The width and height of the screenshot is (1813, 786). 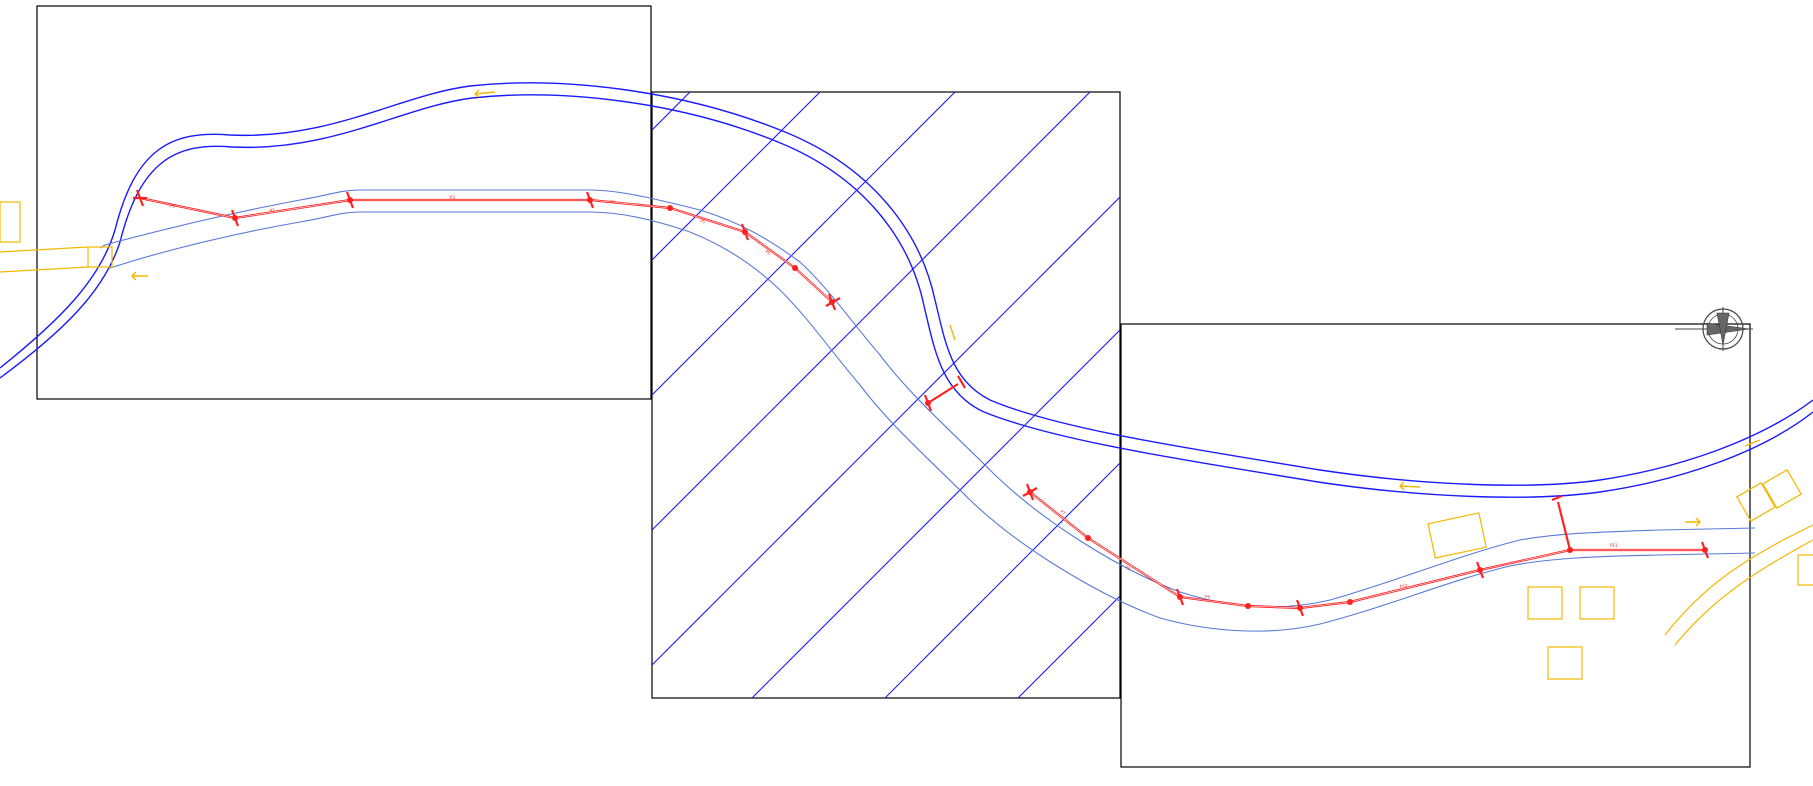 I want to click on svg-text: P11, so click(x=1614, y=545).